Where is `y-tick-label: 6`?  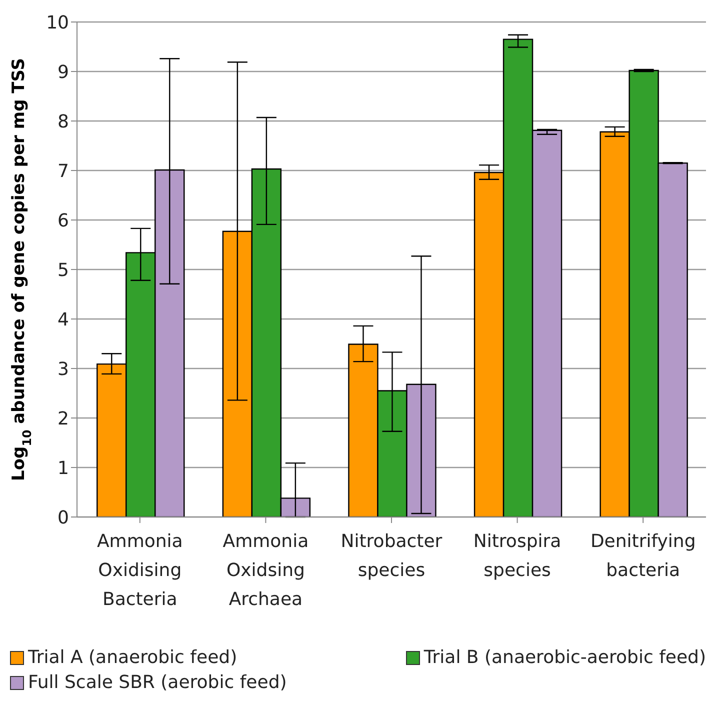 y-tick-label: 6 is located at coordinates (63, 221).